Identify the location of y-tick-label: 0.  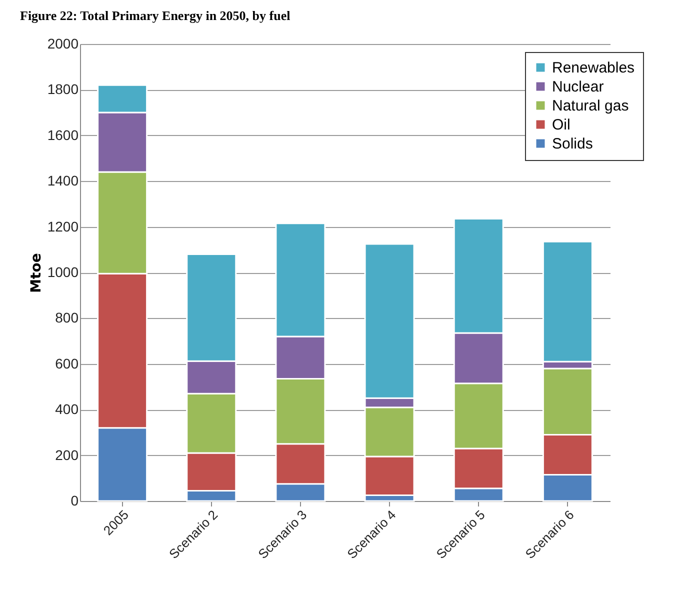
(74, 500).